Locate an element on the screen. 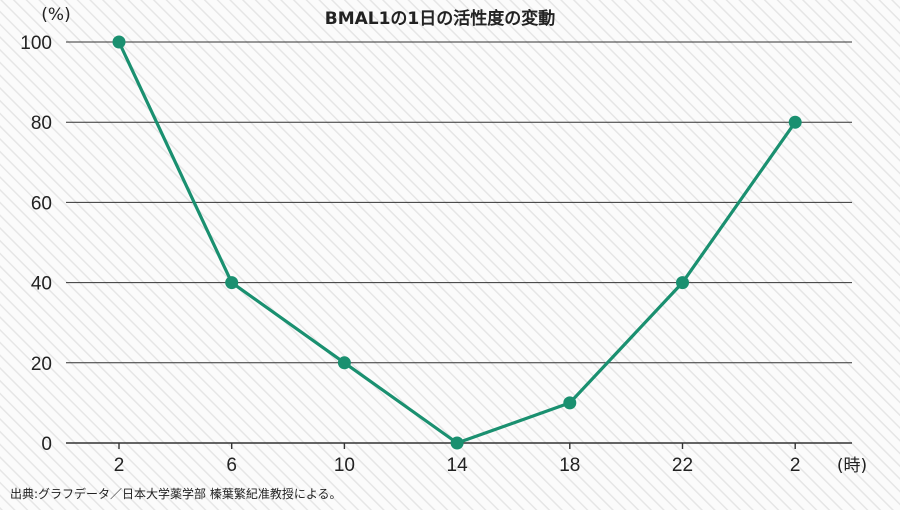  y-tick-label: 80 is located at coordinates (41, 123).